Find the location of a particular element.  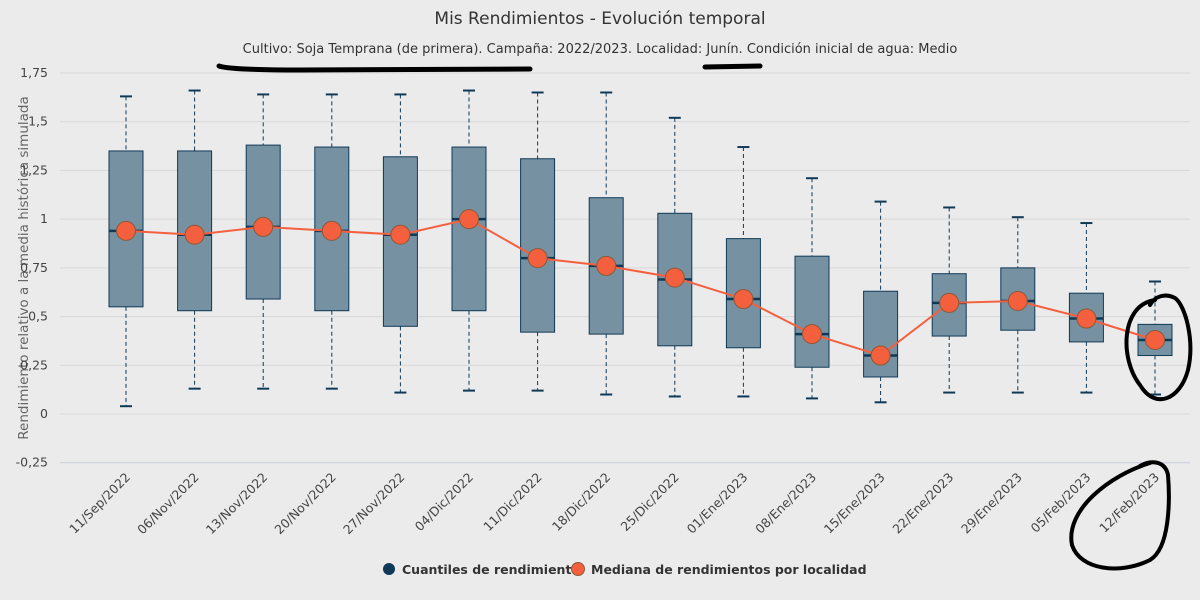

y-axis-ticks: -0,25 0 0,25 0,5 0,75 1 1,25 1,5 1,75 is located at coordinates (32, 267).